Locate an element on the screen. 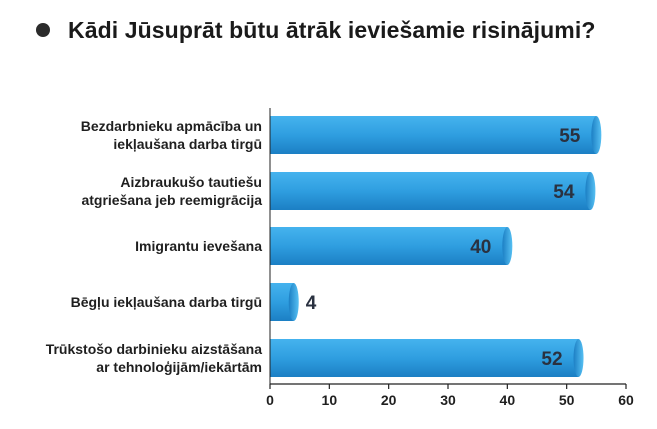 Image resolution: width=657 pixels, height=429 pixels. category-label-line: Trūkstošo darbinieku aizstāšana is located at coordinates (154, 349).